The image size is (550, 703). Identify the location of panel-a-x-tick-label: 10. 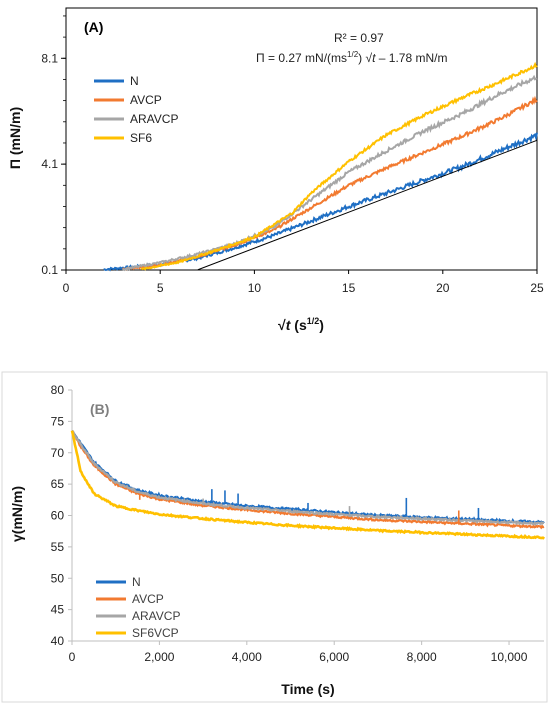
(255, 288).